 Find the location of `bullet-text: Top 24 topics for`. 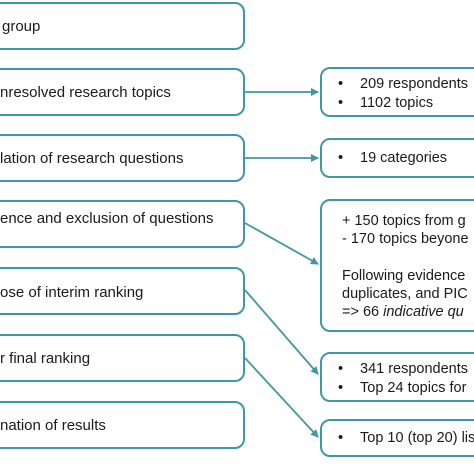

bullet-text: Top 24 topics for is located at coordinates (413, 388).